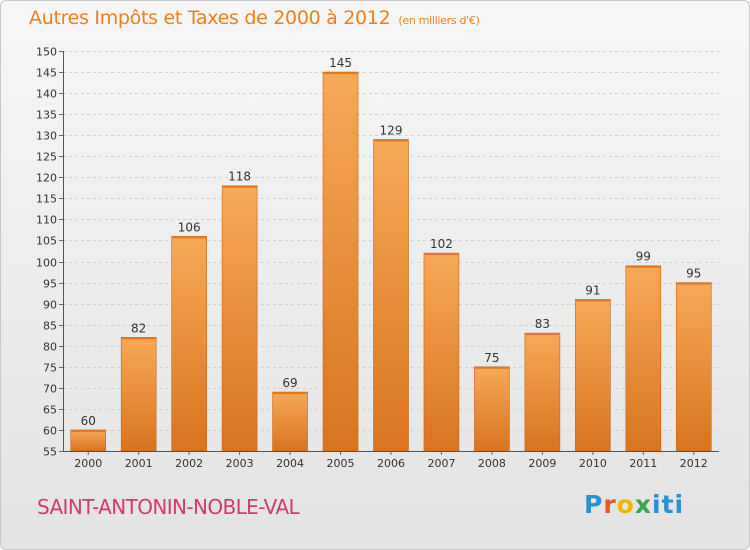 Image resolution: width=750 pixels, height=550 pixels. What do you see at coordinates (46, 241) in the screenshot?
I see `y-tick-label: 105` at bounding box center [46, 241].